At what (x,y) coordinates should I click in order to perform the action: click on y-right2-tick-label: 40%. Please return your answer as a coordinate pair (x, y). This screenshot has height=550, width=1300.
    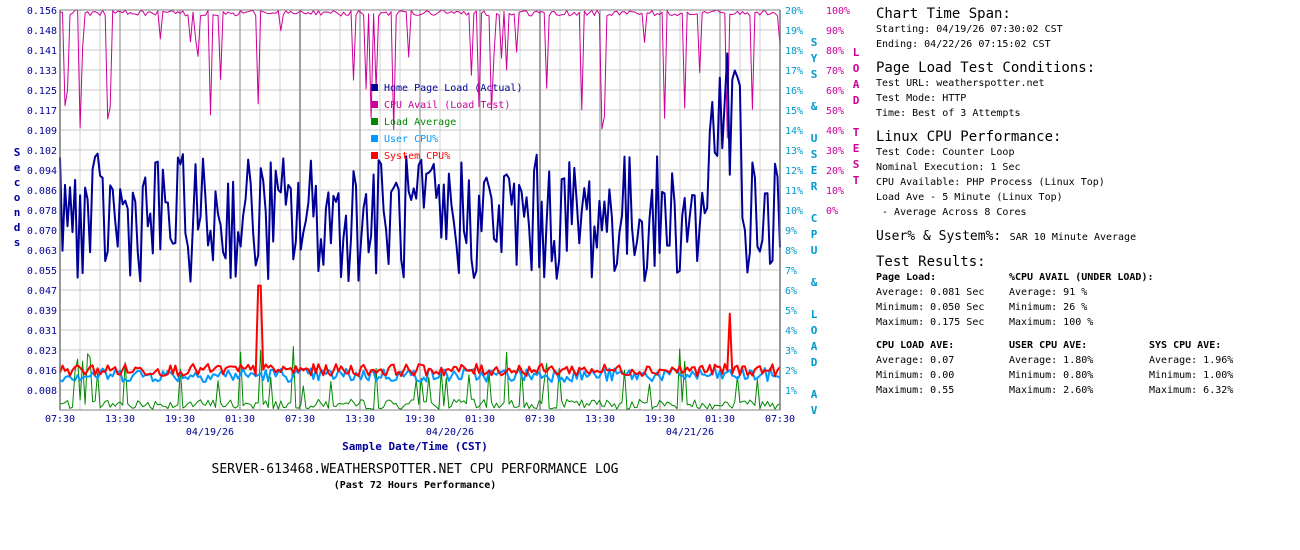
    Looking at the image, I should click on (835, 131).